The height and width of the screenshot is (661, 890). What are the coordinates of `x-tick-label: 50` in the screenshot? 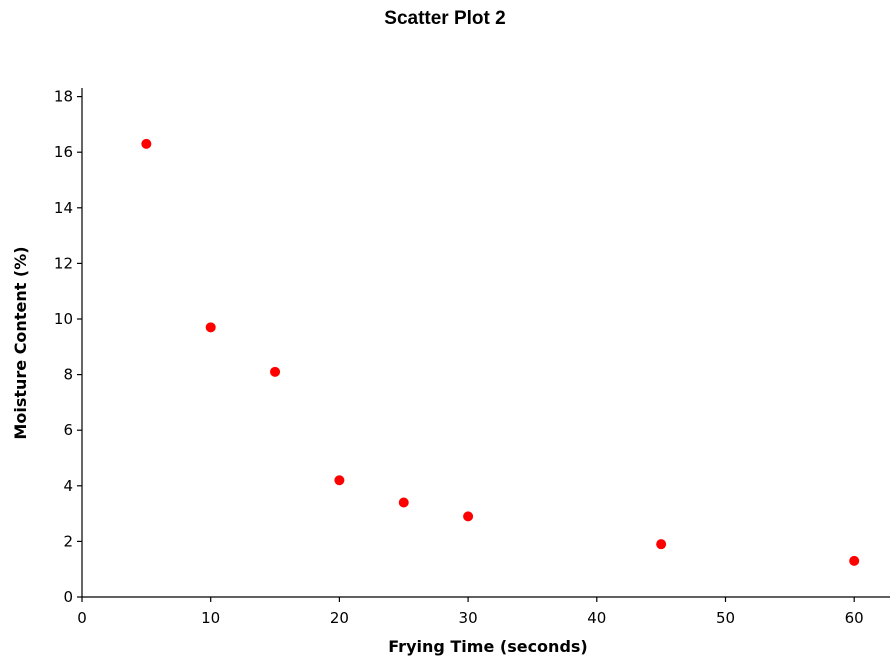 It's located at (725, 618).